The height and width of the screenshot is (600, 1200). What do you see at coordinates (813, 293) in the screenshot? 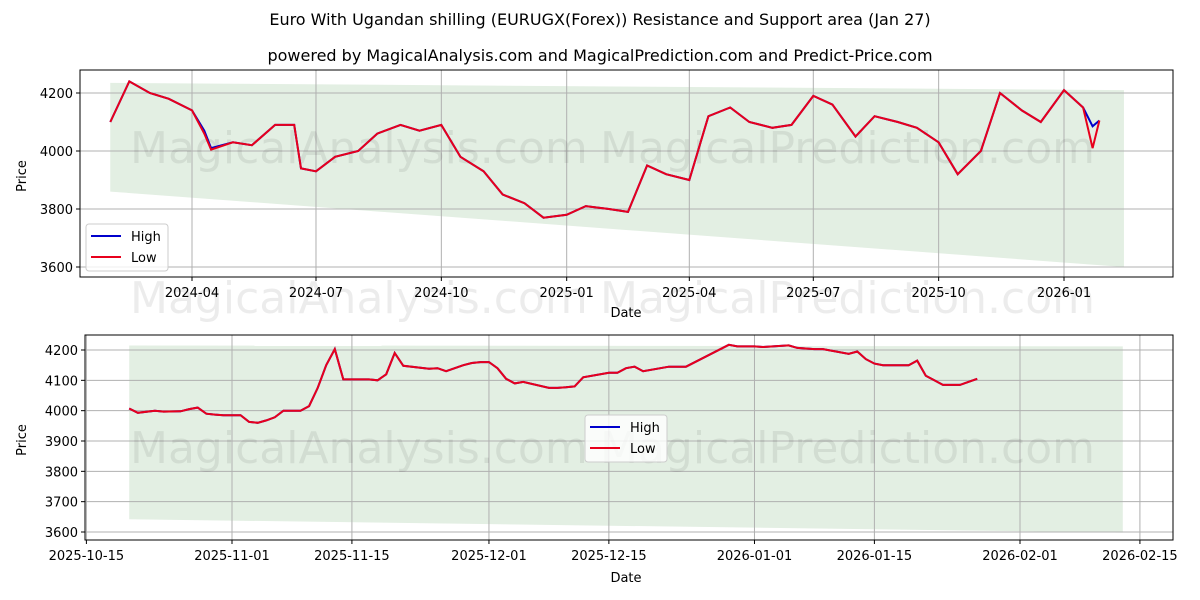
I see `x-tick-label: 2025-07` at bounding box center [813, 293].